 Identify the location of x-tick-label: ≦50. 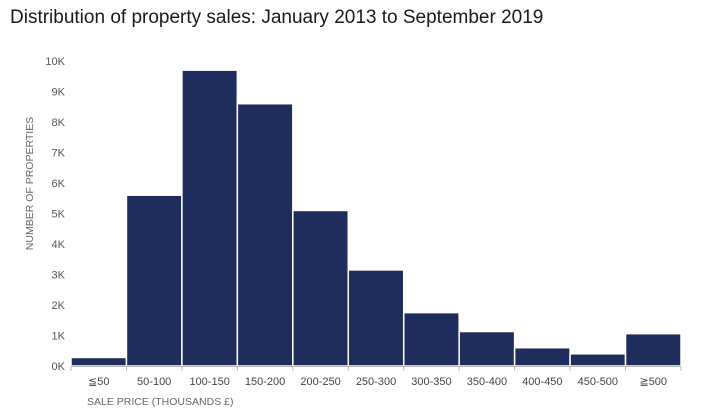
(98, 382).